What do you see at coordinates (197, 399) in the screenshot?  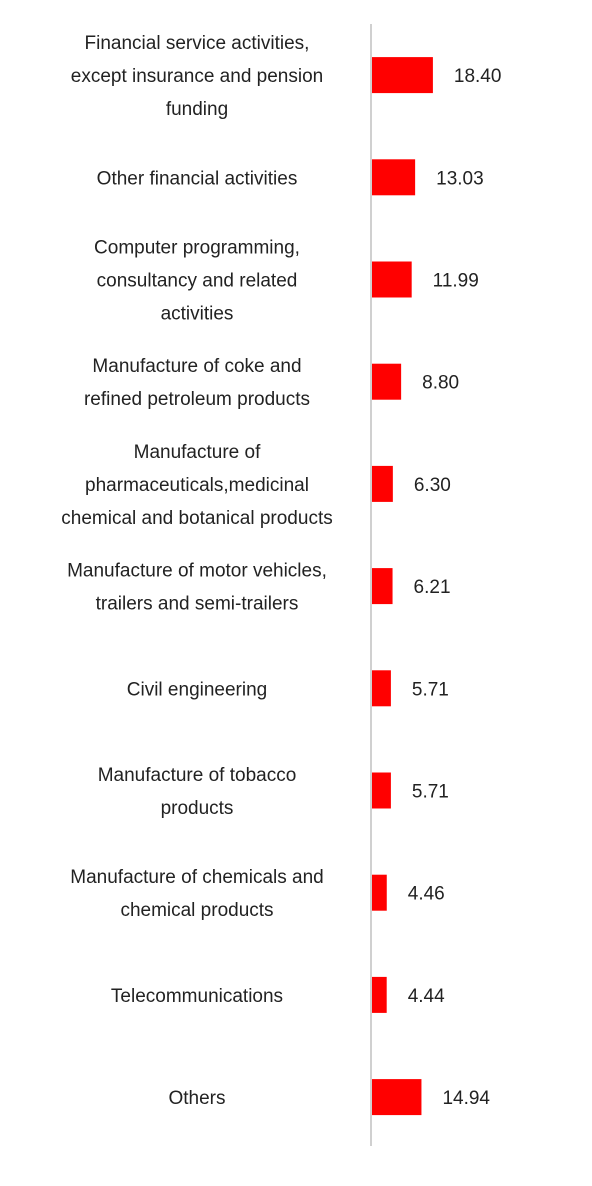 I see `category-label-line: refined petroleum products` at bounding box center [197, 399].